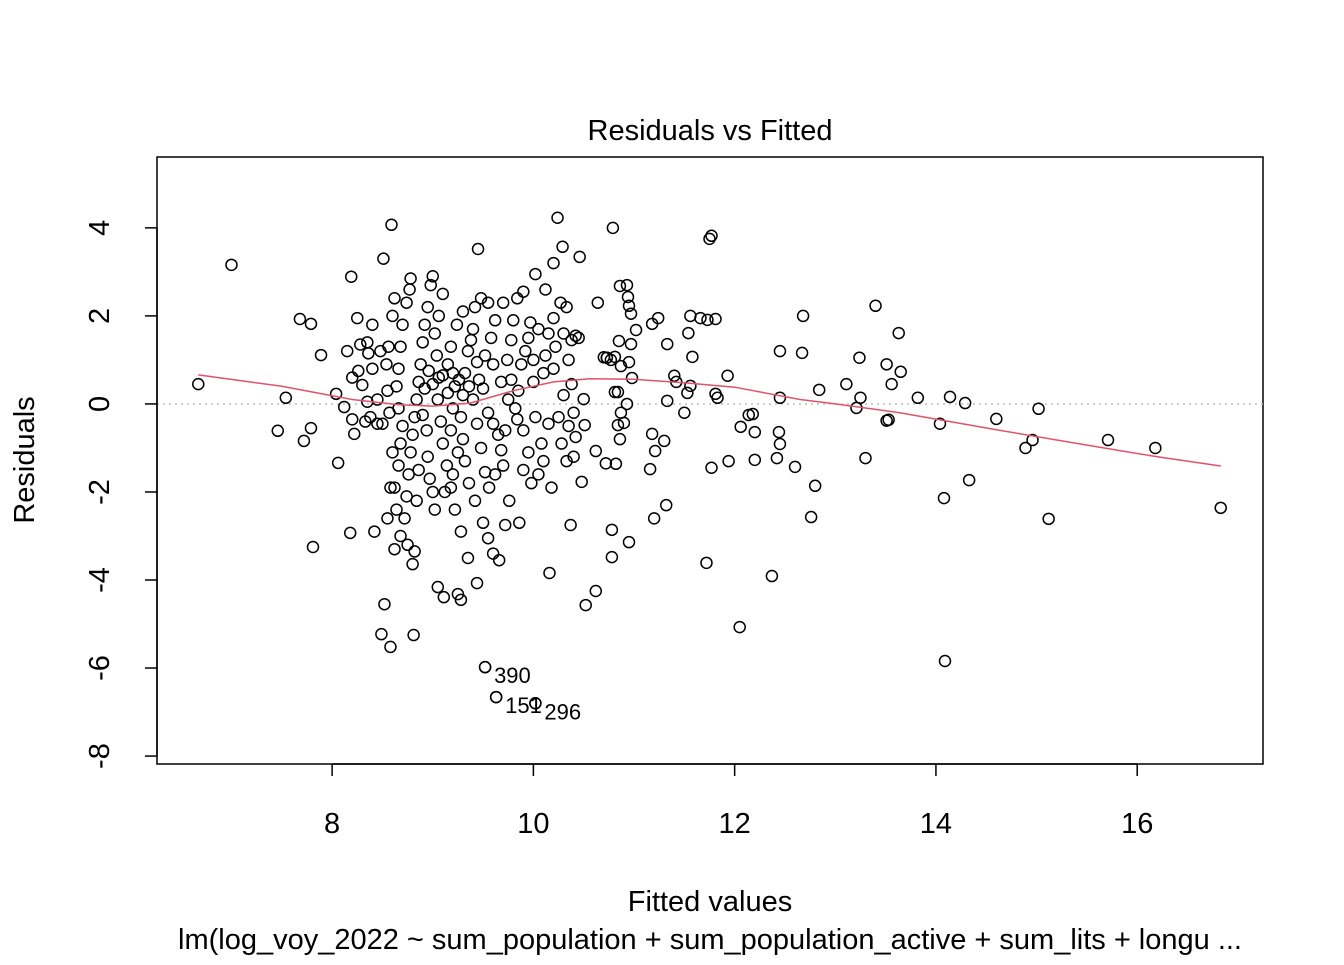  What do you see at coordinates (100, 492) in the screenshot?
I see `y-tick-label: -2` at bounding box center [100, 492].